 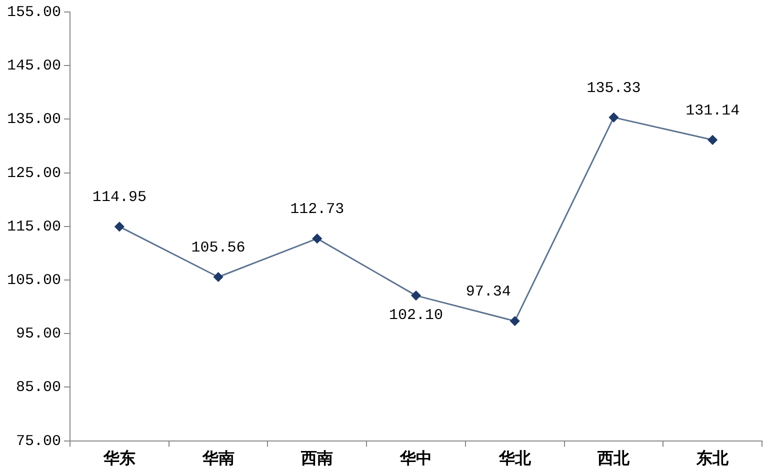 What do you see at coordinates (34, 227) in the screenshot?
I see `y-tick-label: 115.00` at bounding box center [34, 227].